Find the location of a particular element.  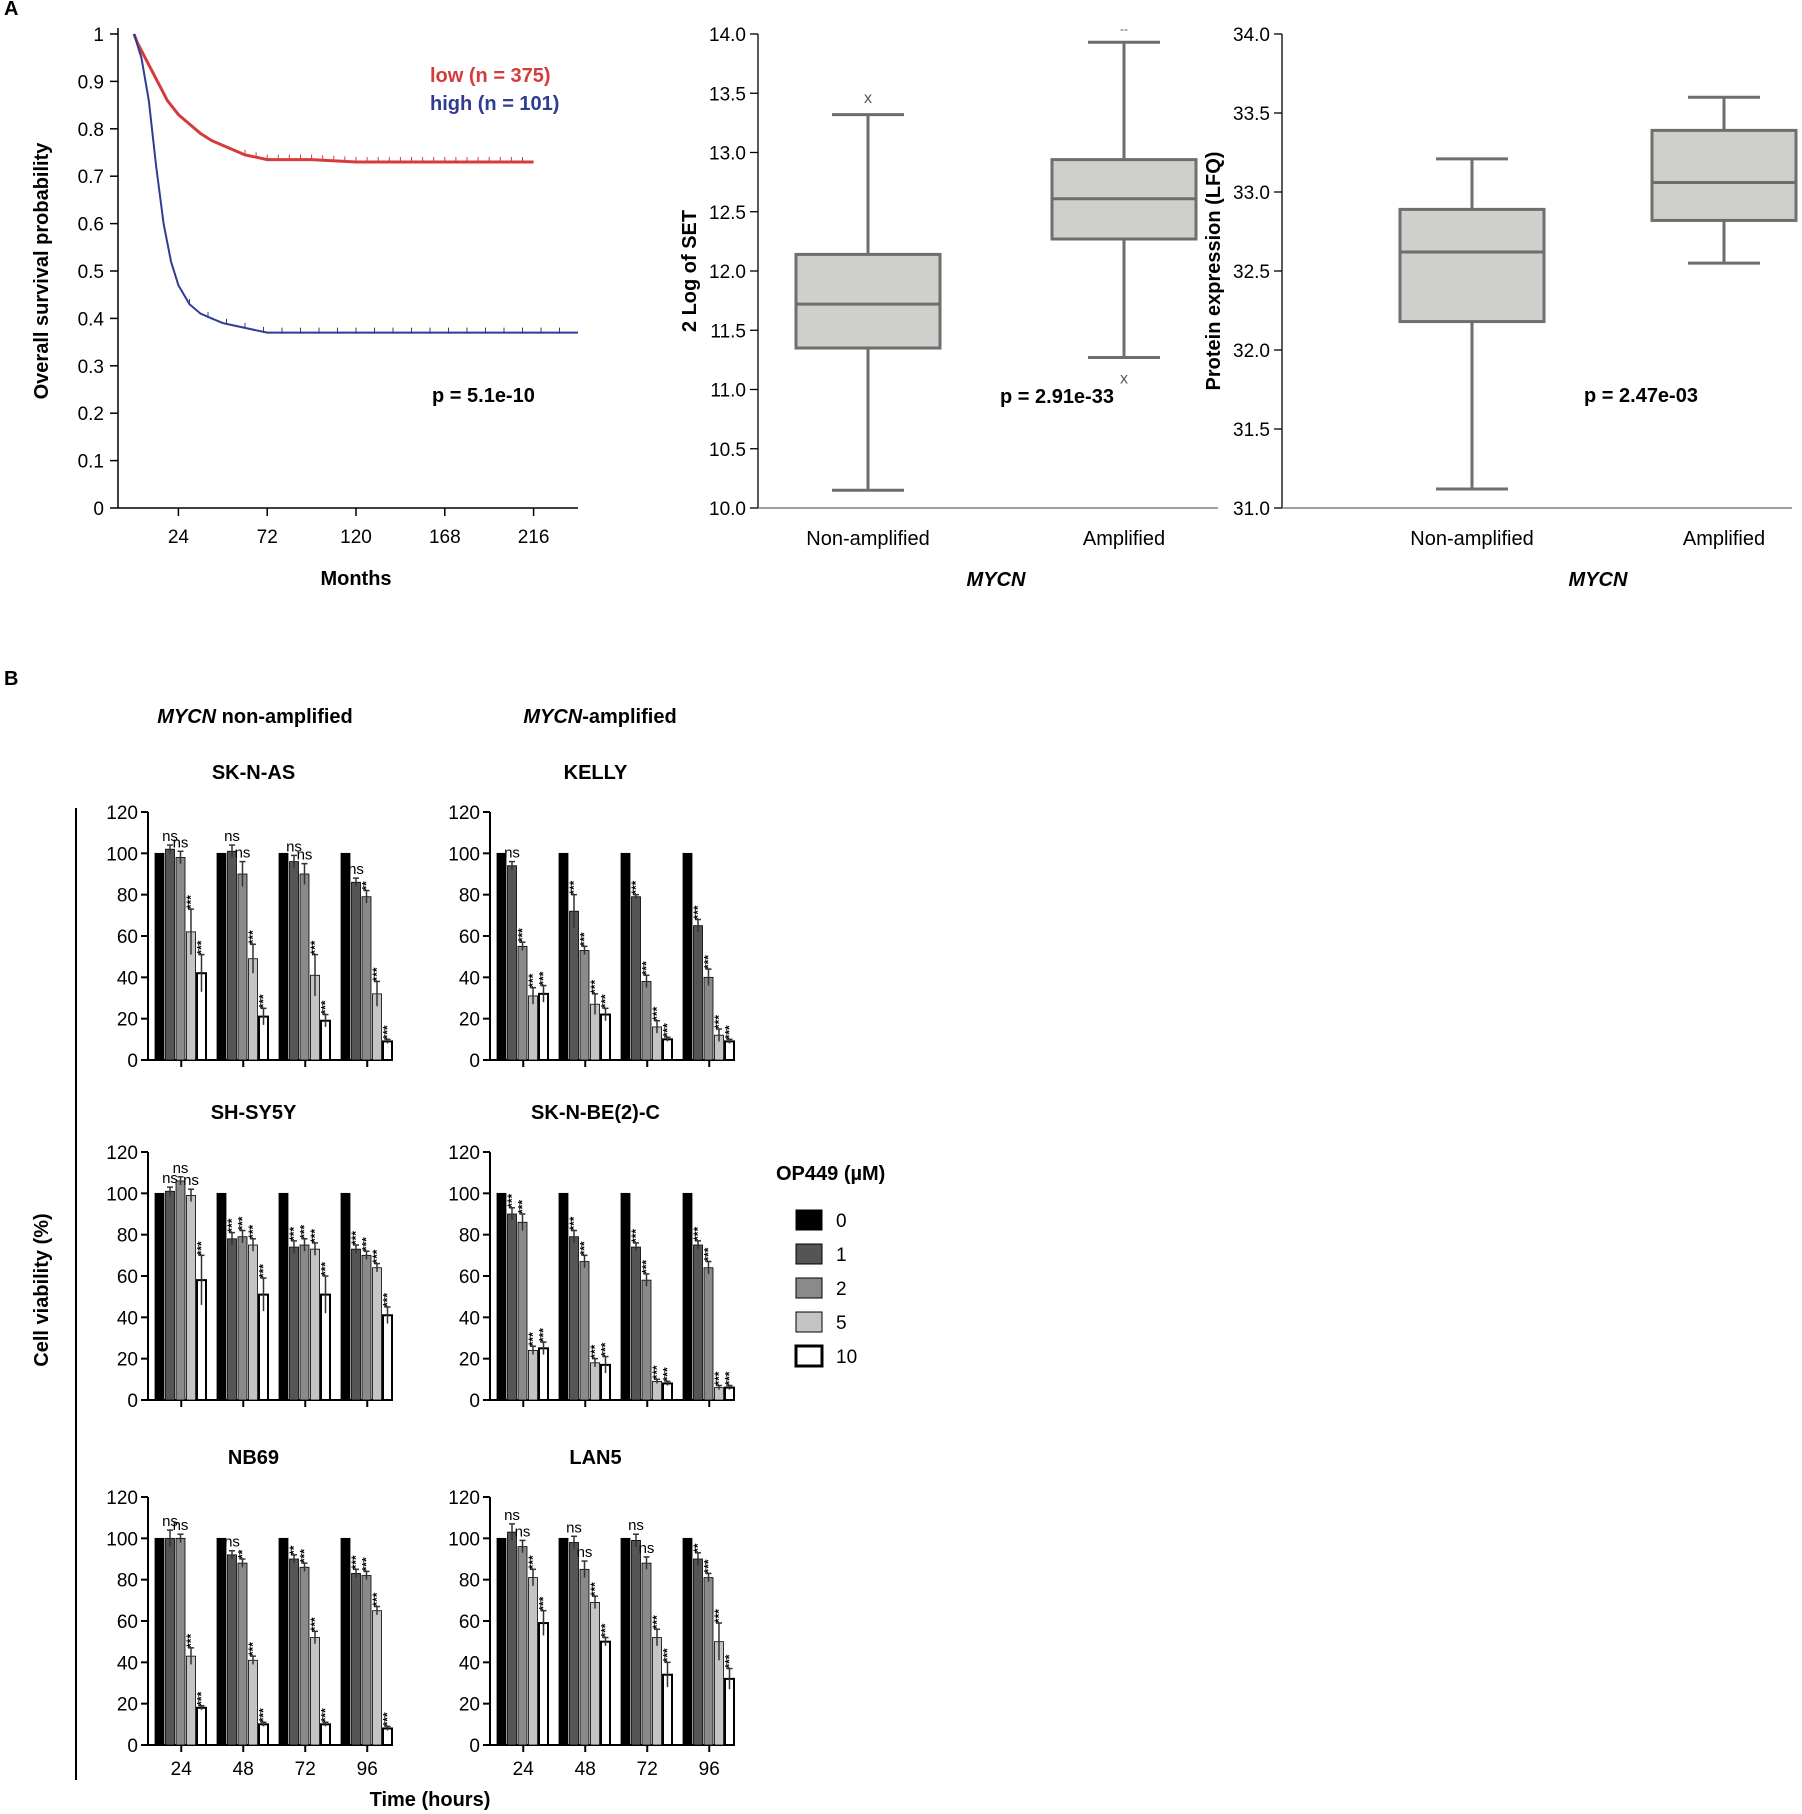

km-y-label: Overall survival probability is located at coordinates (42, 271).